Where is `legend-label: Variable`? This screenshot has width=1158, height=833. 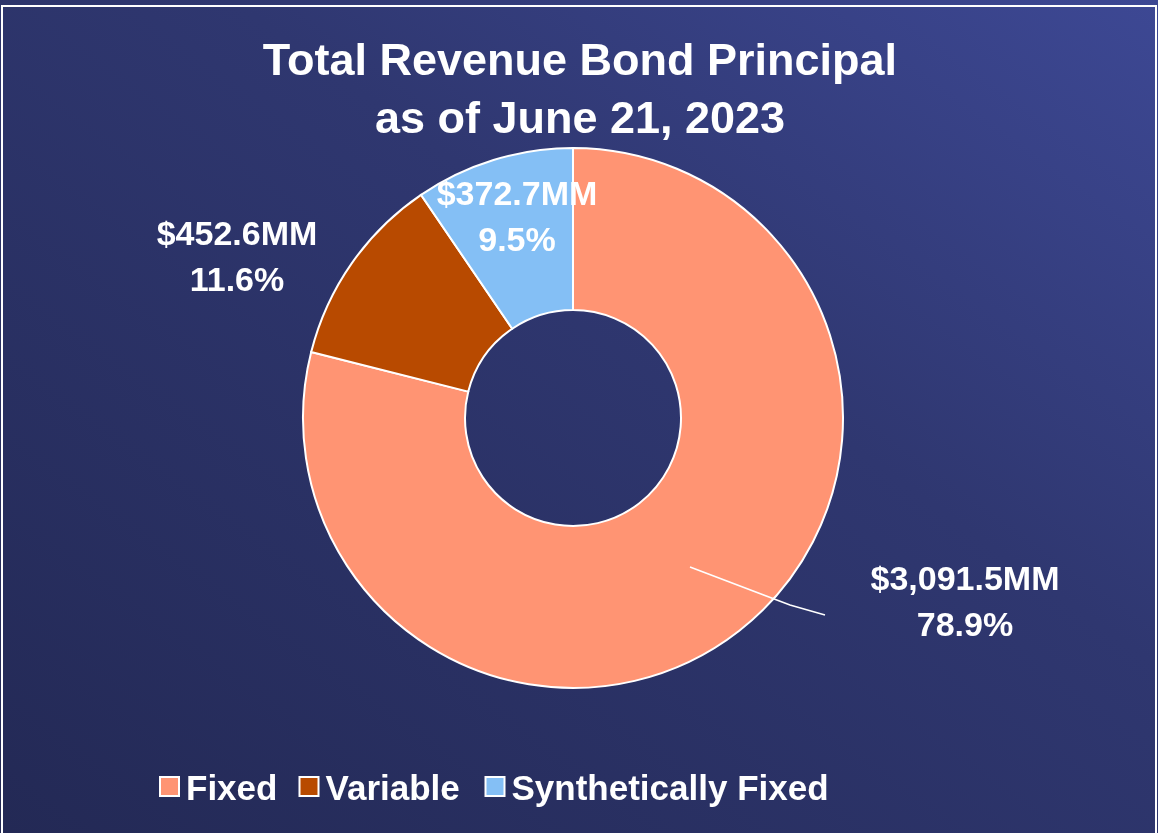 legend-label: Variable is located at coordinates (392, 787).